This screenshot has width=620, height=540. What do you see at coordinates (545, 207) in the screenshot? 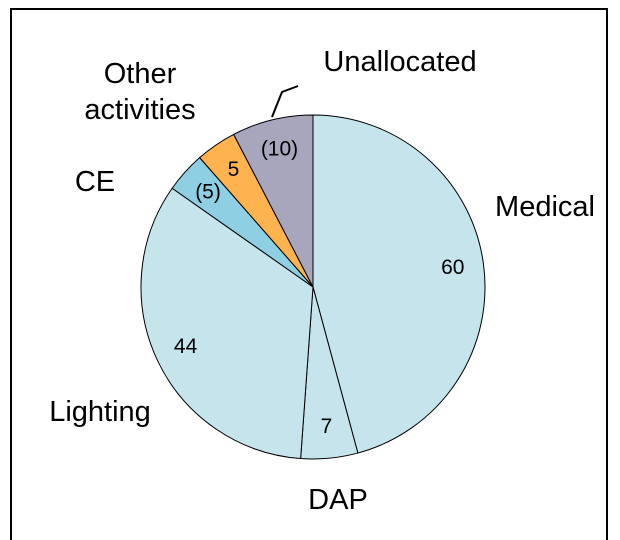
I see `category-label: Medical` at bounding box center [545, 207].